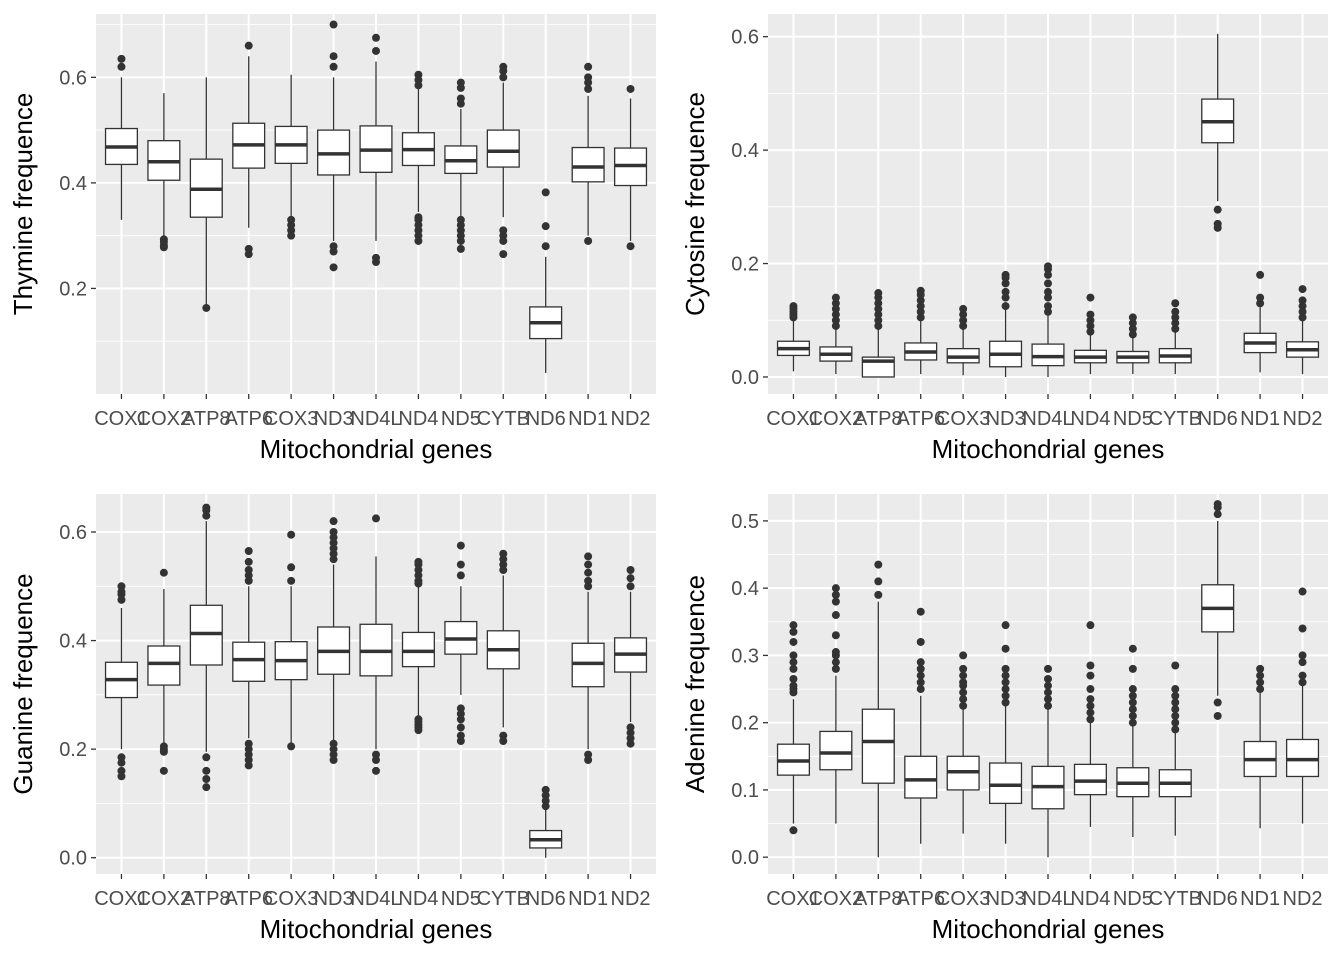 This screenshot has width=1344, height=960. I want to click on y-tick-label: 0.5, so click(745, 522).